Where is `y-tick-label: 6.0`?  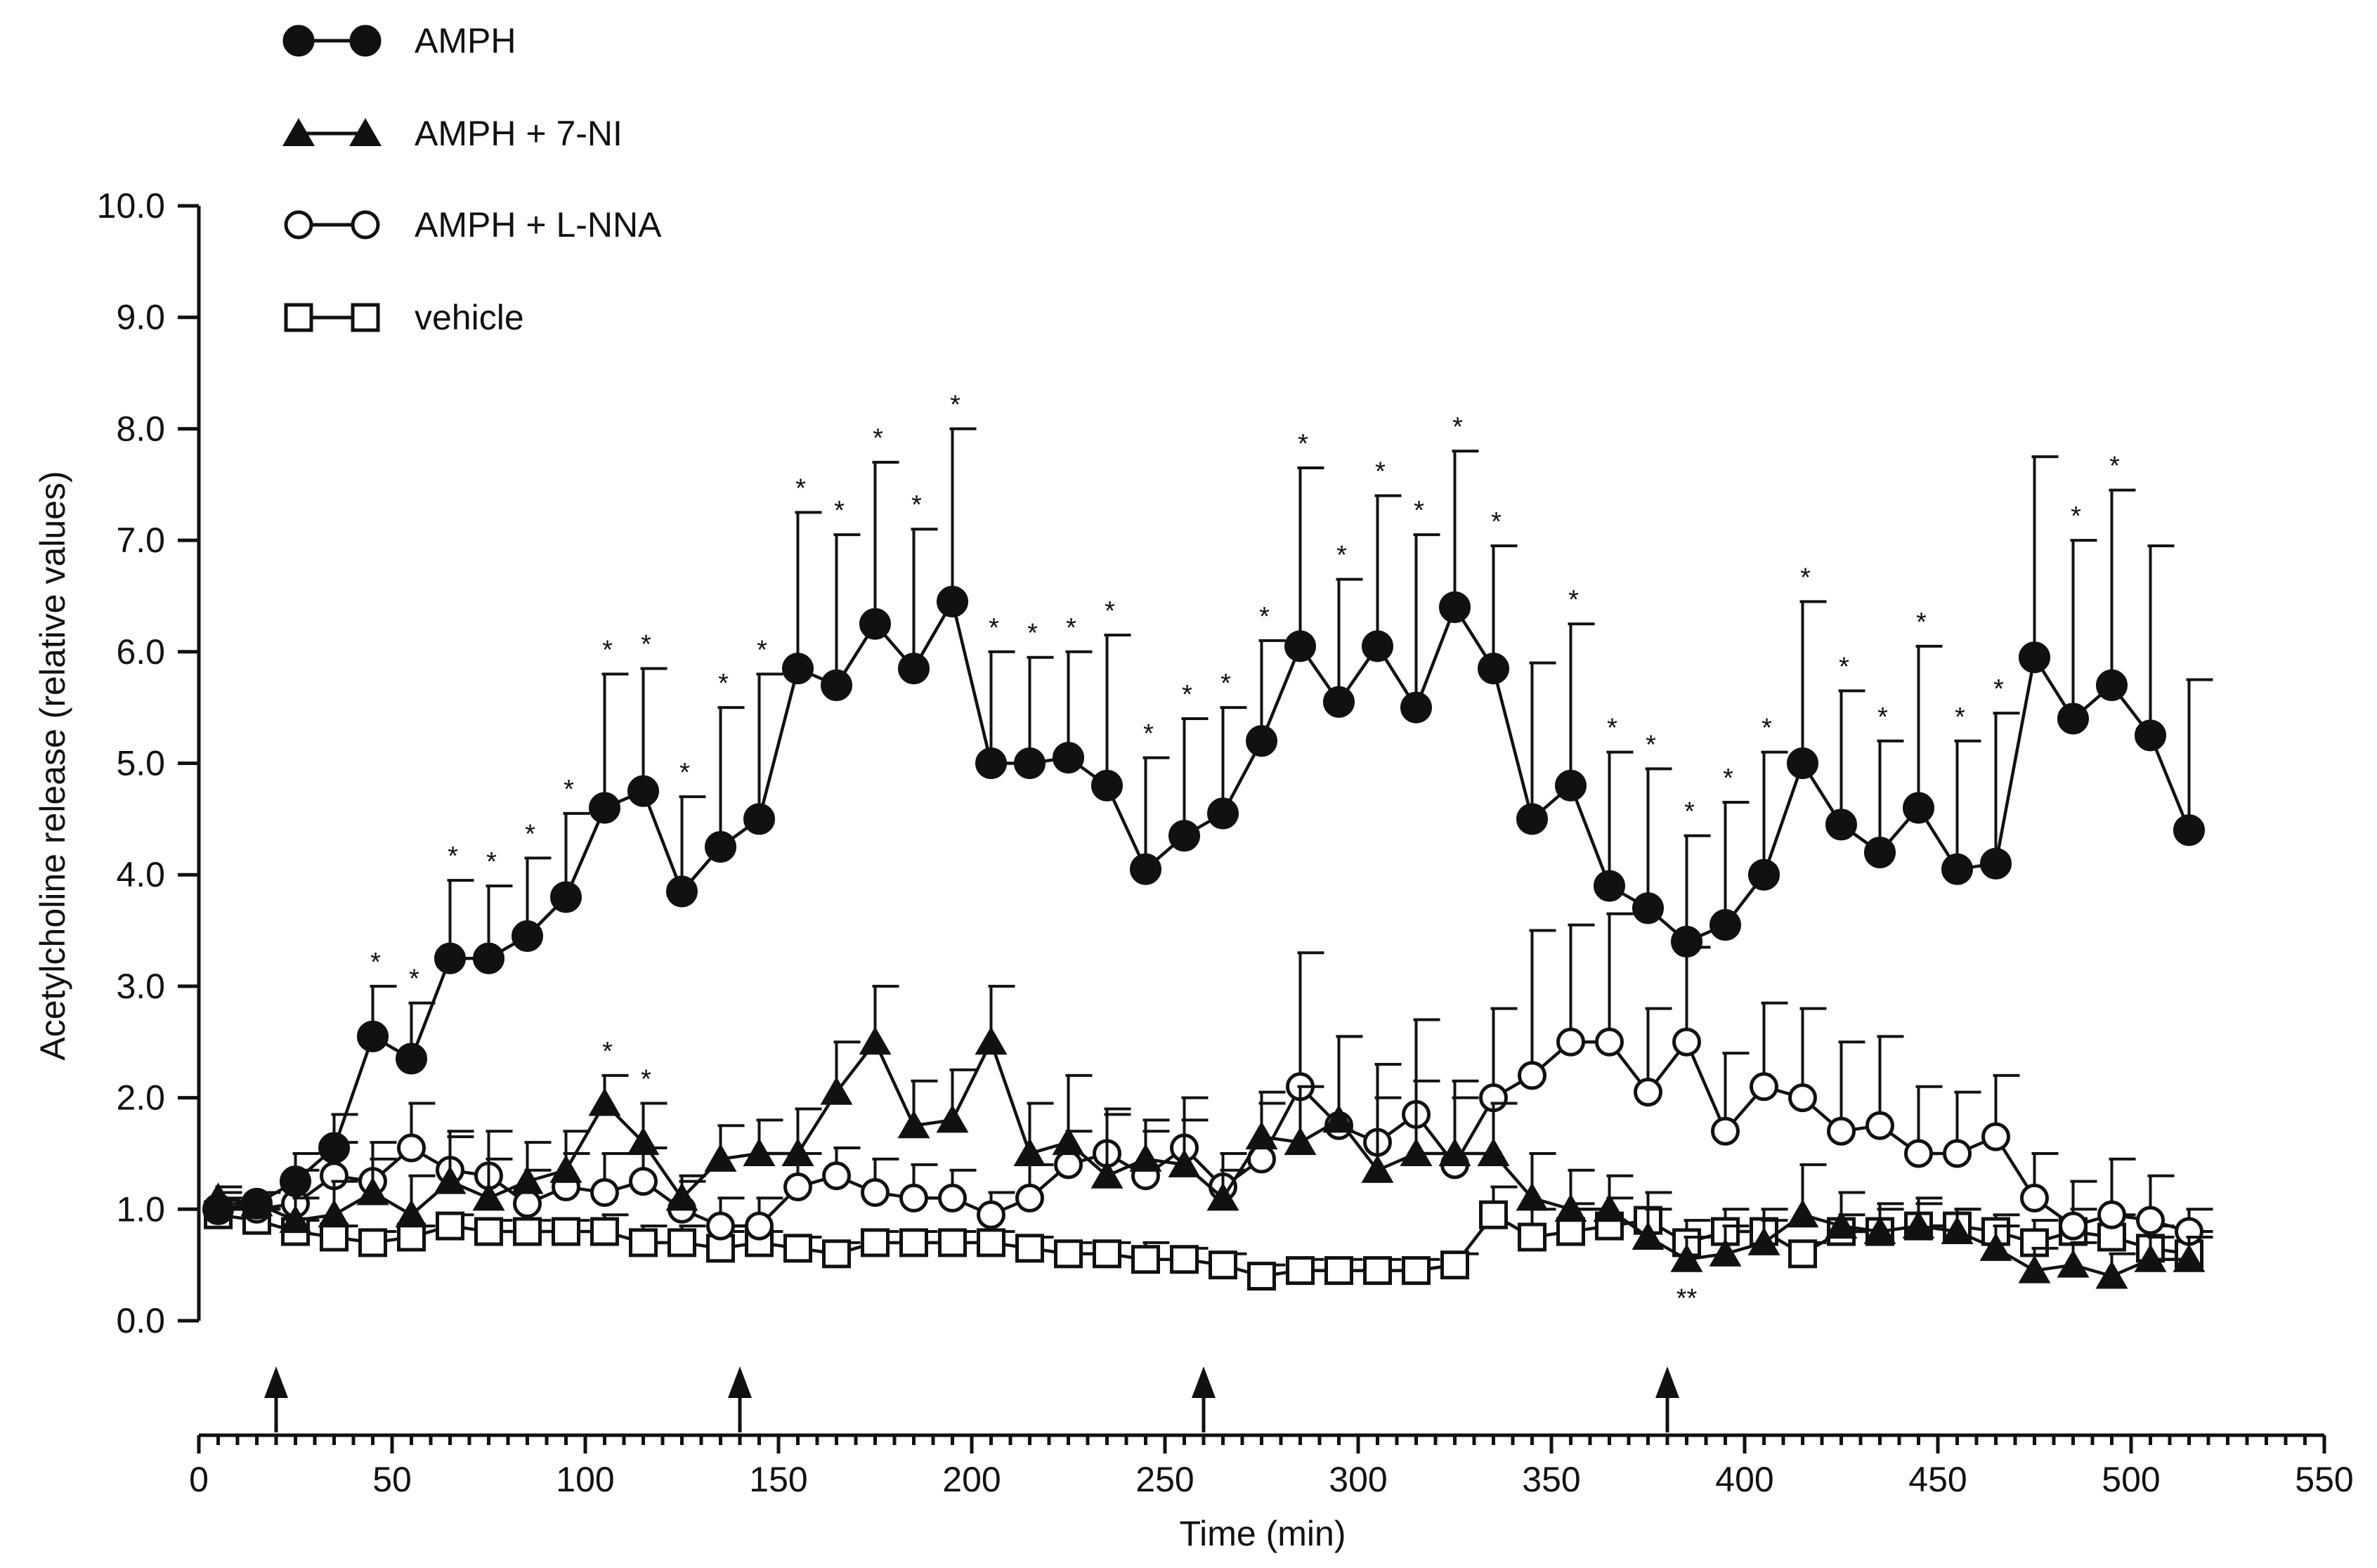
y-tick-label: 6.0 is located at coordinates (140, 652).